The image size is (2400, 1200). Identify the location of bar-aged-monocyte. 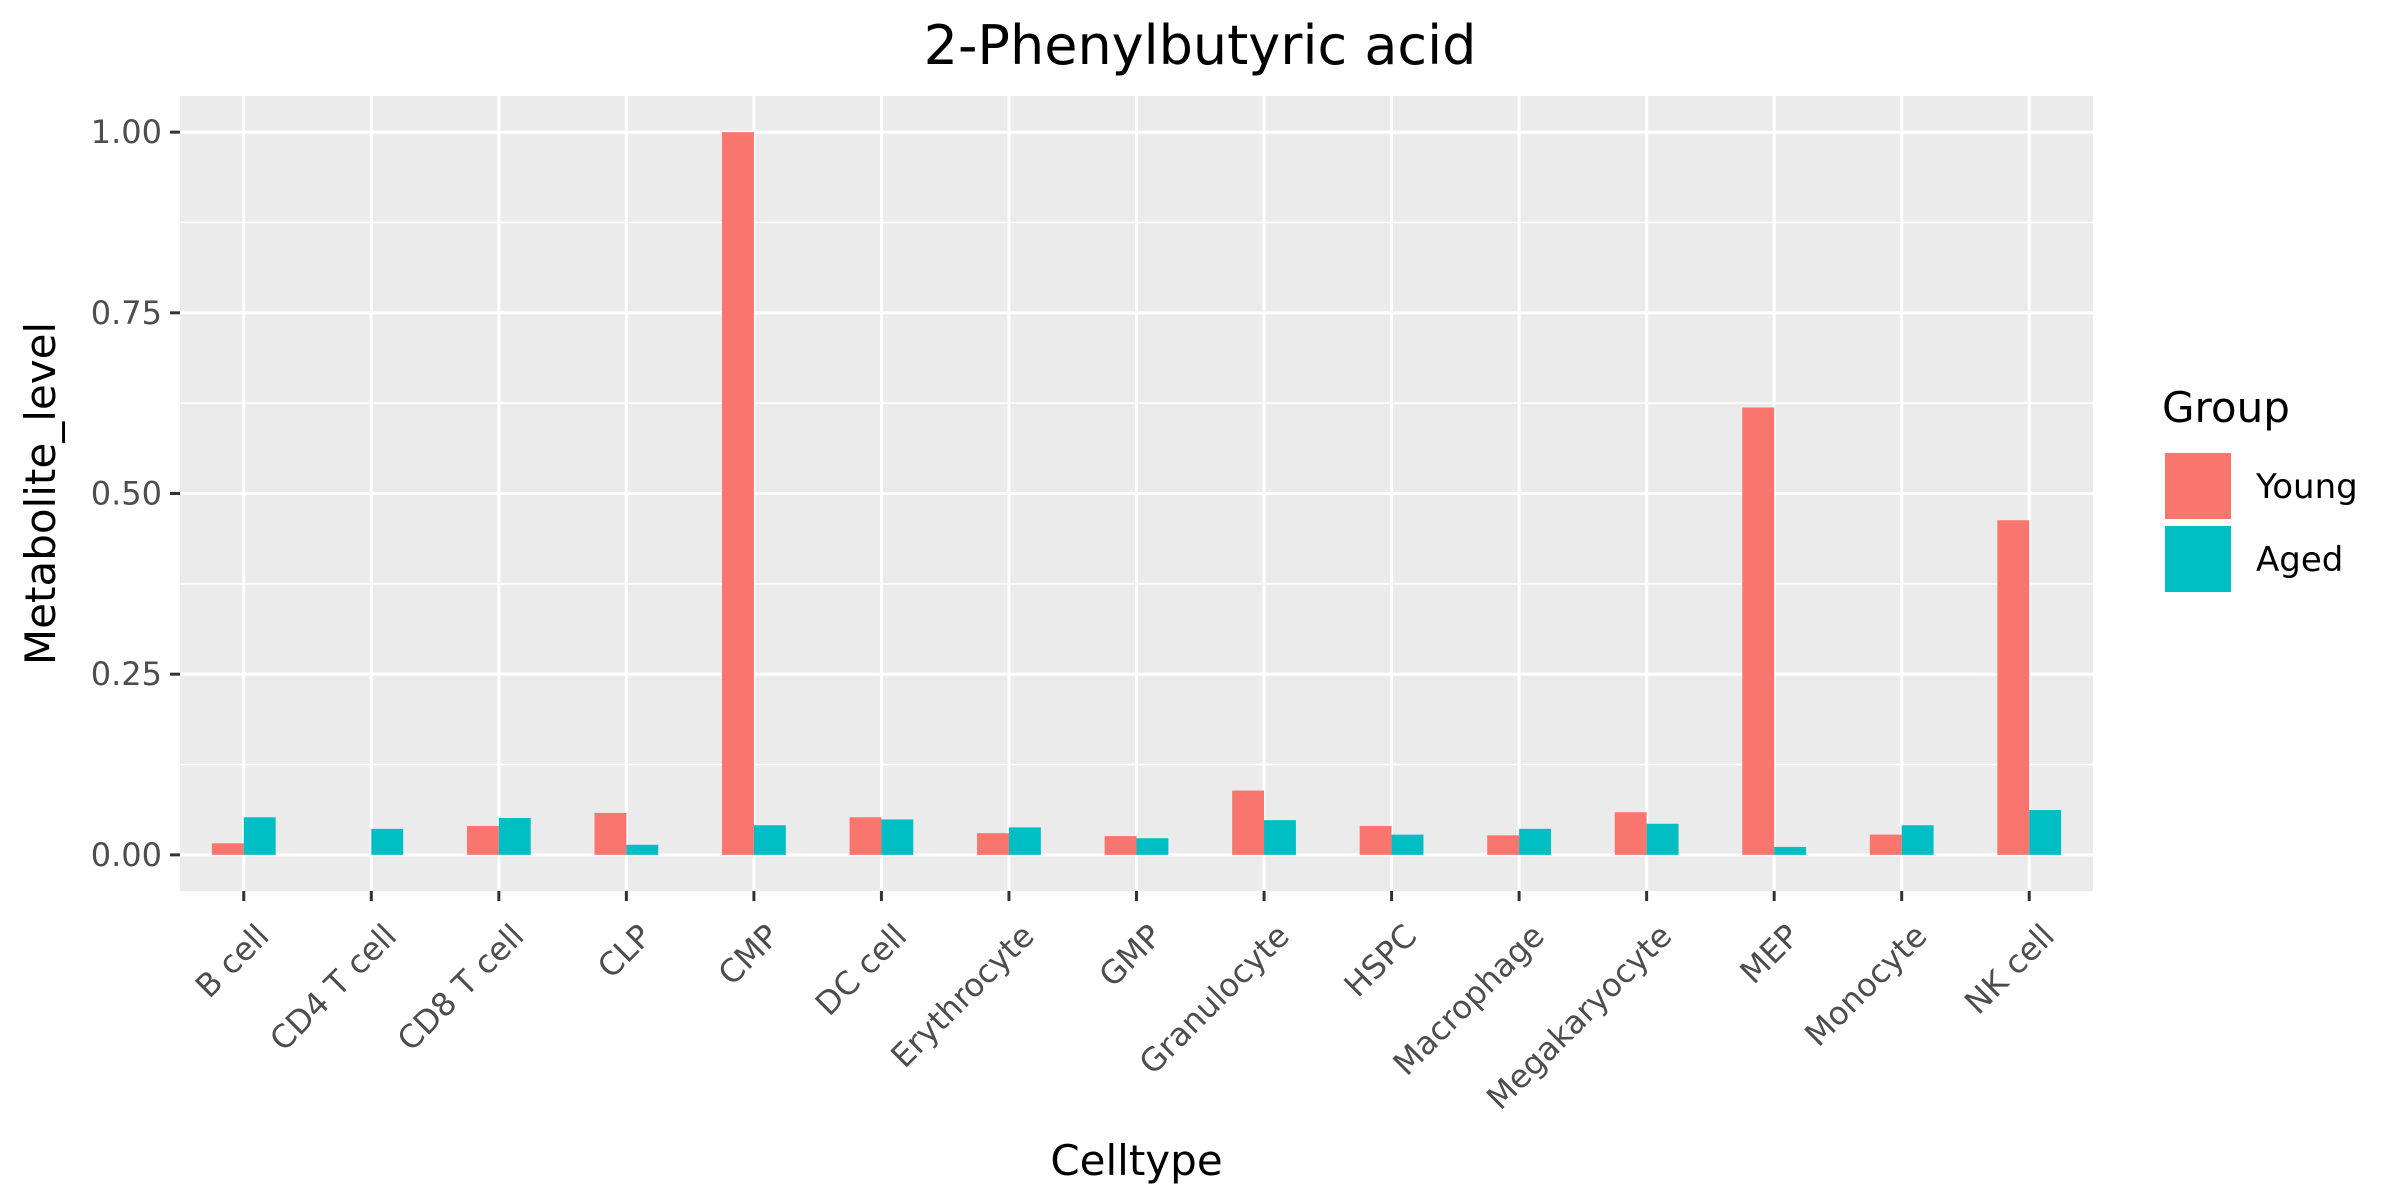
(1917, 840).